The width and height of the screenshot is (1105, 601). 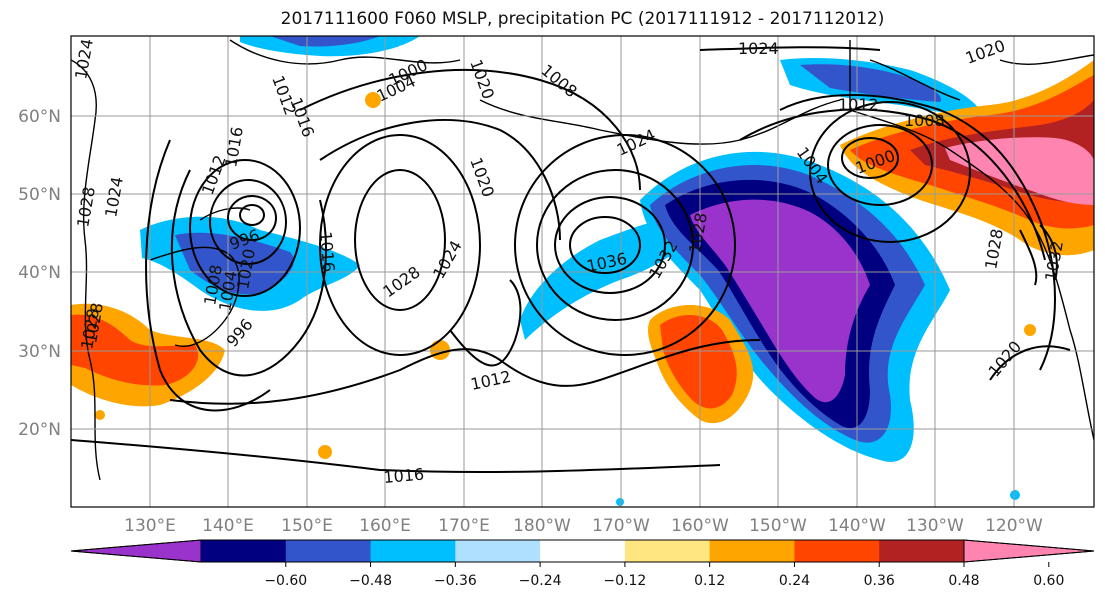 What do you see at coordinates (1014, 526) in the screenshot?
I see `lon-label: 120°W` at bounding box center [1014, 526].